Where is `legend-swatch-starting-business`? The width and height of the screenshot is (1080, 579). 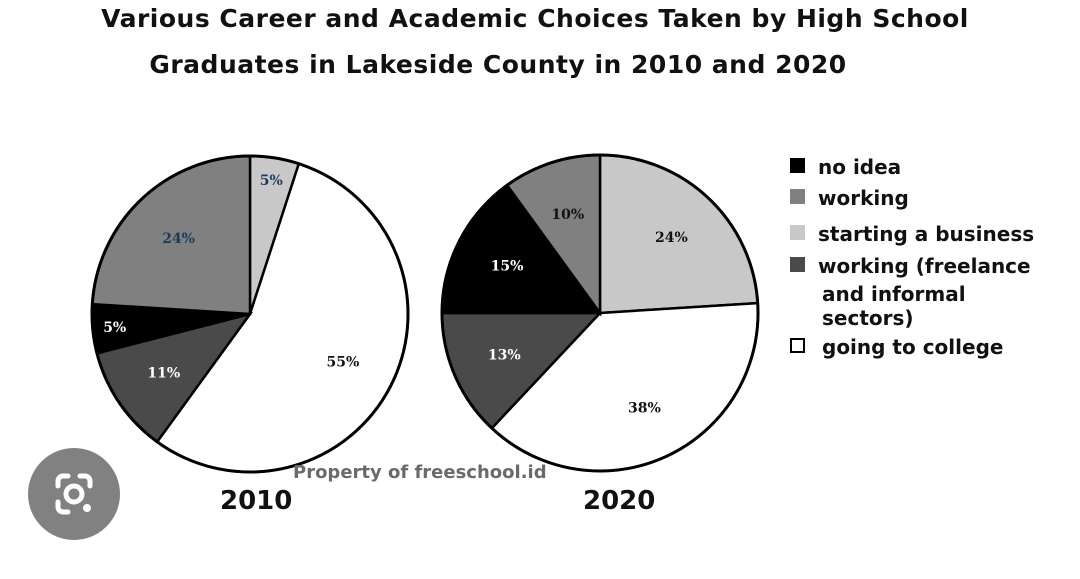 legend-swatch-starting-business is located at coordinates (797, 232).